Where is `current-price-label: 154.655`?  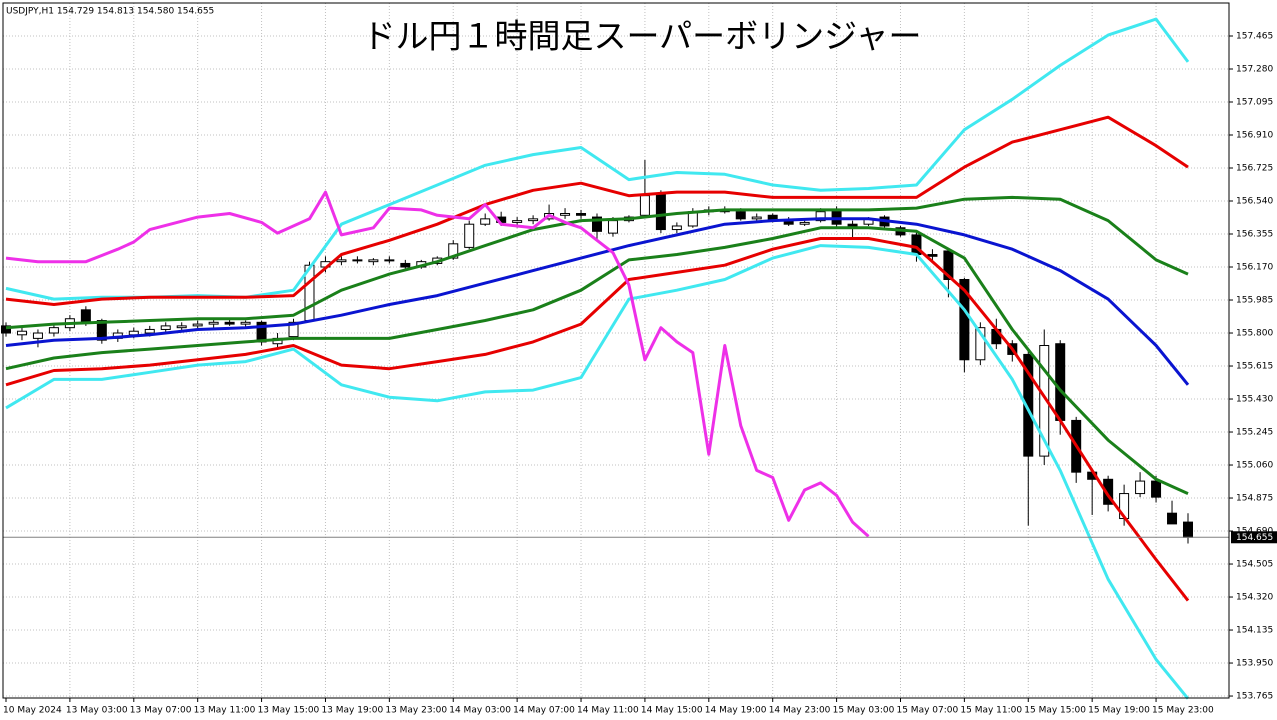 current-price-label: 154.655 is located at coordinates (1254, 538).